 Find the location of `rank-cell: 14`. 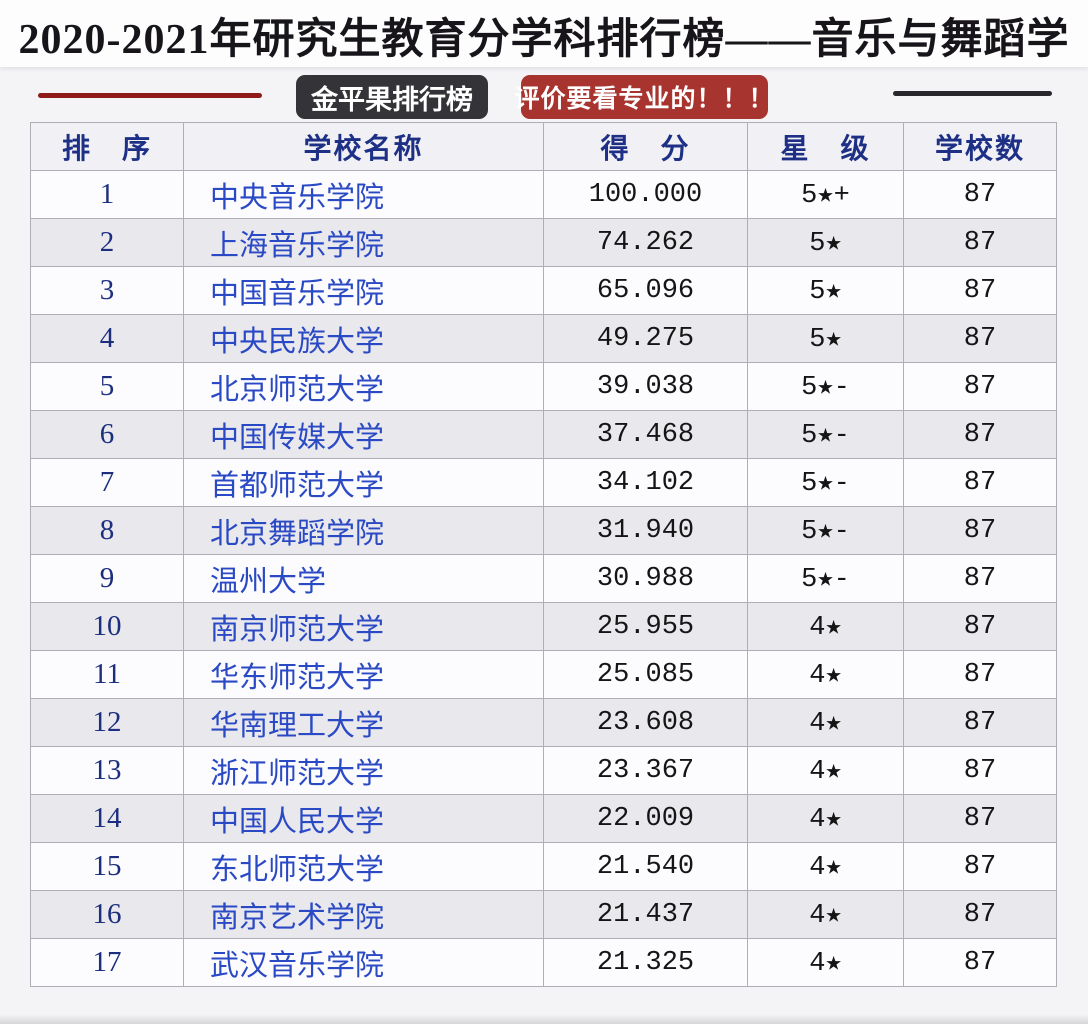

rank-cell: 14 is located at coordinates (107, 818).